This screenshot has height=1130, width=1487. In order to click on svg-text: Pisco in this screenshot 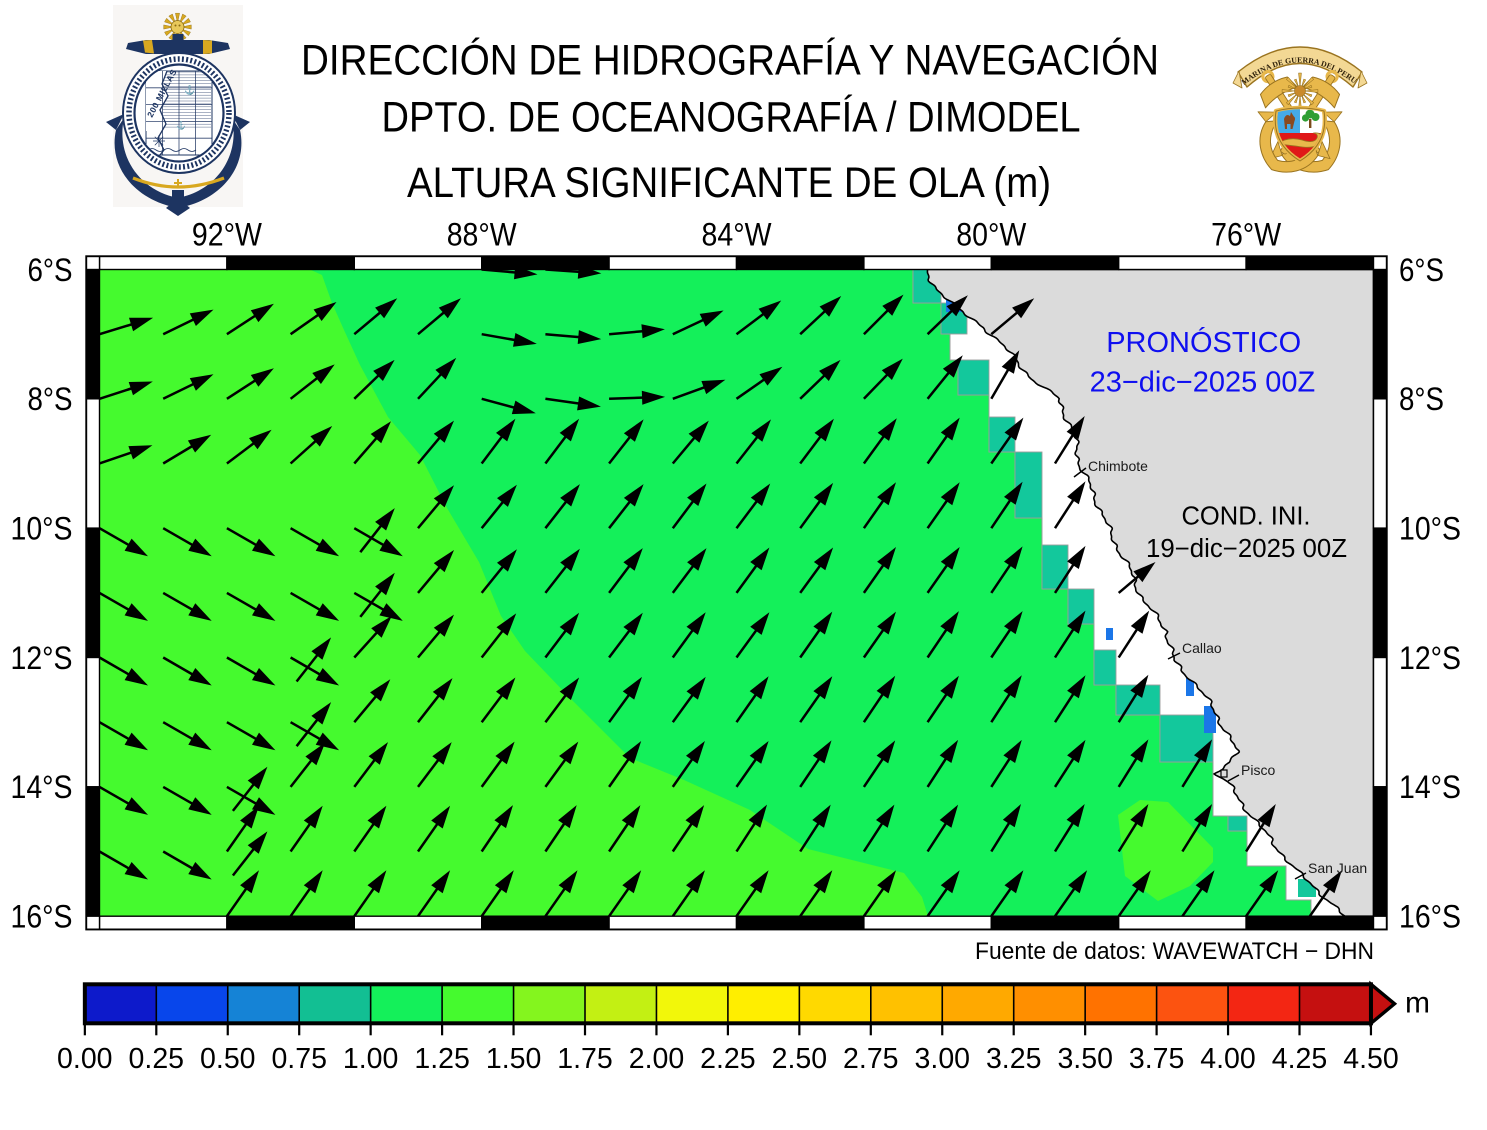, I will do `click(1258, 770)`.